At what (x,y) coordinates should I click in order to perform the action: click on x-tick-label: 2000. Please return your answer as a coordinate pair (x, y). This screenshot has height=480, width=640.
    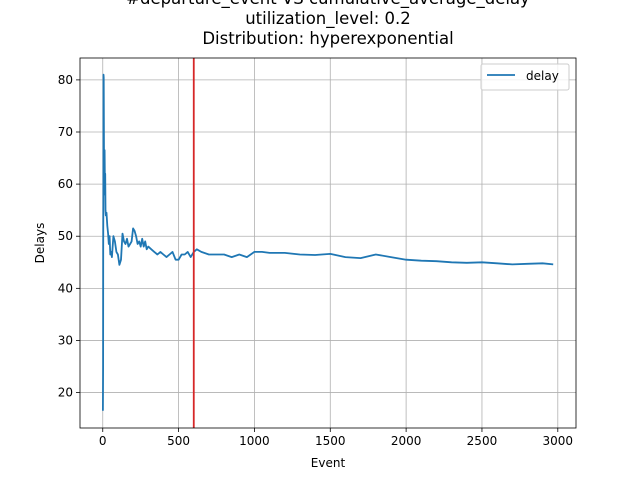
    Looking at the image, I should click on (406, 441).